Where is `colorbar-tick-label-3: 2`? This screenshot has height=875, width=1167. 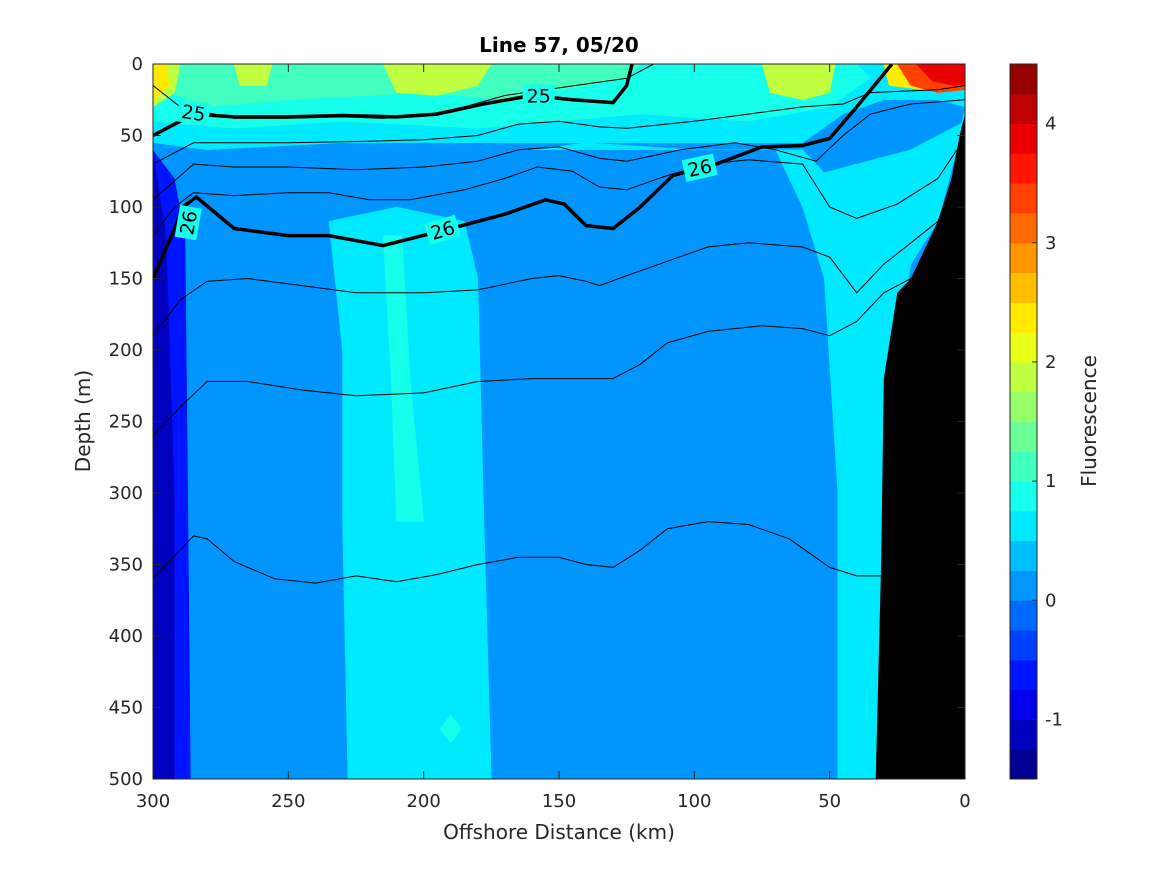 colorbar-tick-label-3: 2 is located at coordinates (1050, 362).